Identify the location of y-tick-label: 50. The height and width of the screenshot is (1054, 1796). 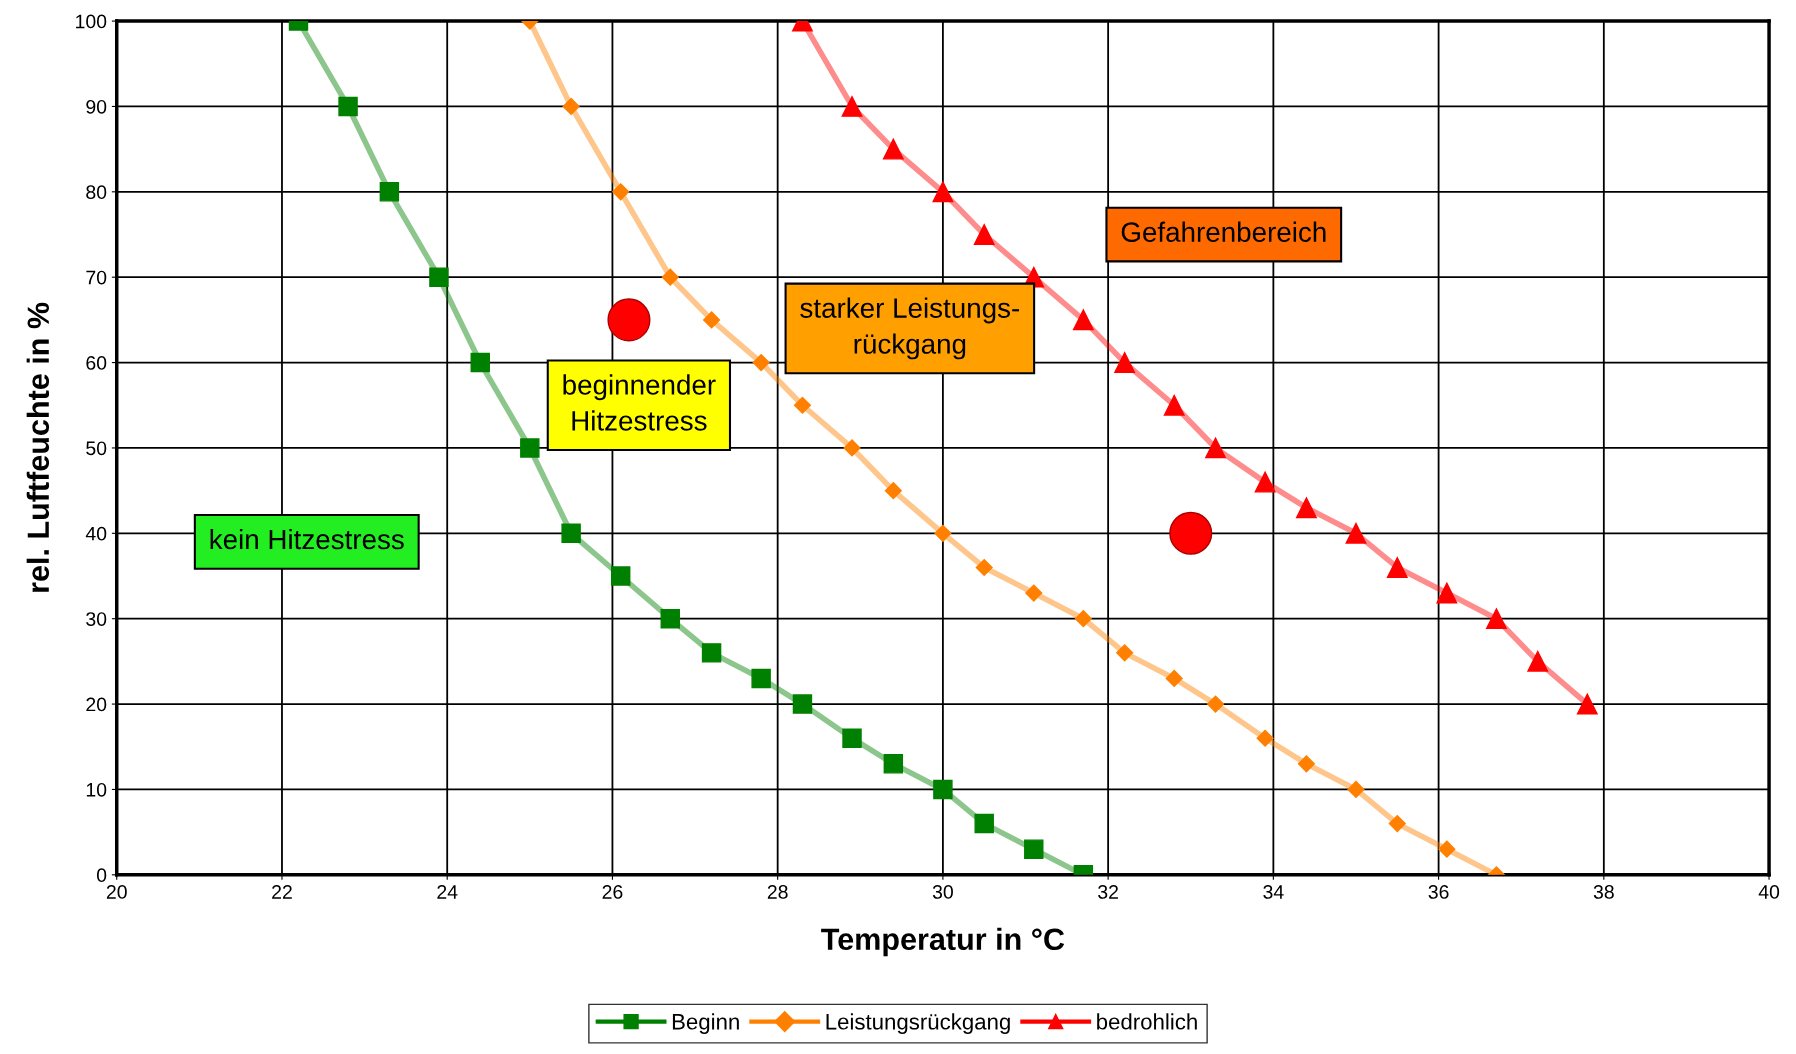
(96, 448).